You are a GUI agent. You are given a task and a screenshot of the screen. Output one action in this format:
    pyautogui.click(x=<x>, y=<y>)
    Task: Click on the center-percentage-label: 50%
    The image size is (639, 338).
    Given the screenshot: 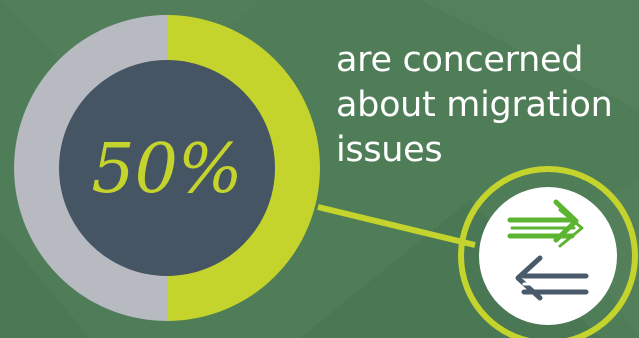 What is the action you would take?
    pyautogui.click(x=166, y=169)
    